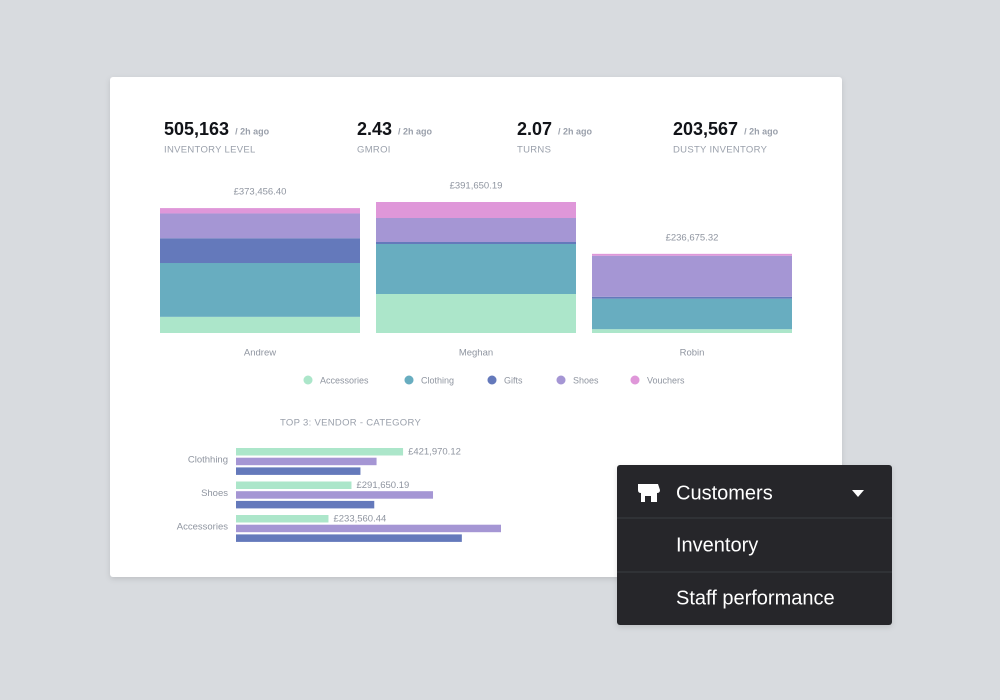  Describe the element at coordinates (720, 150) in the screenshot. I see `kpi-label: DUSTY INVENTORY` at that location.